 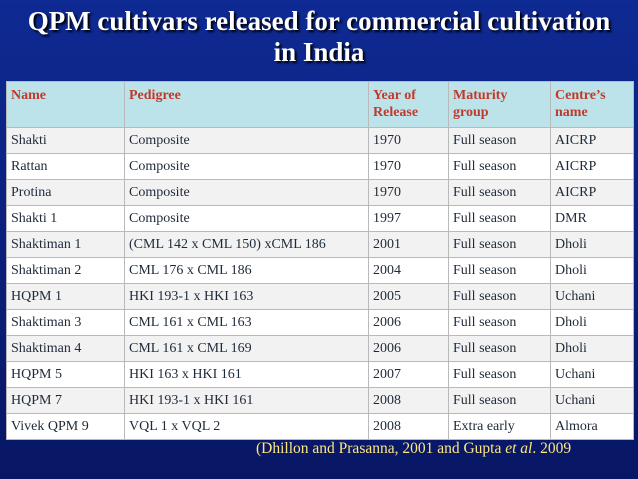 I want to click on name-cell: HQPM 5, so click(x=65, y=374).